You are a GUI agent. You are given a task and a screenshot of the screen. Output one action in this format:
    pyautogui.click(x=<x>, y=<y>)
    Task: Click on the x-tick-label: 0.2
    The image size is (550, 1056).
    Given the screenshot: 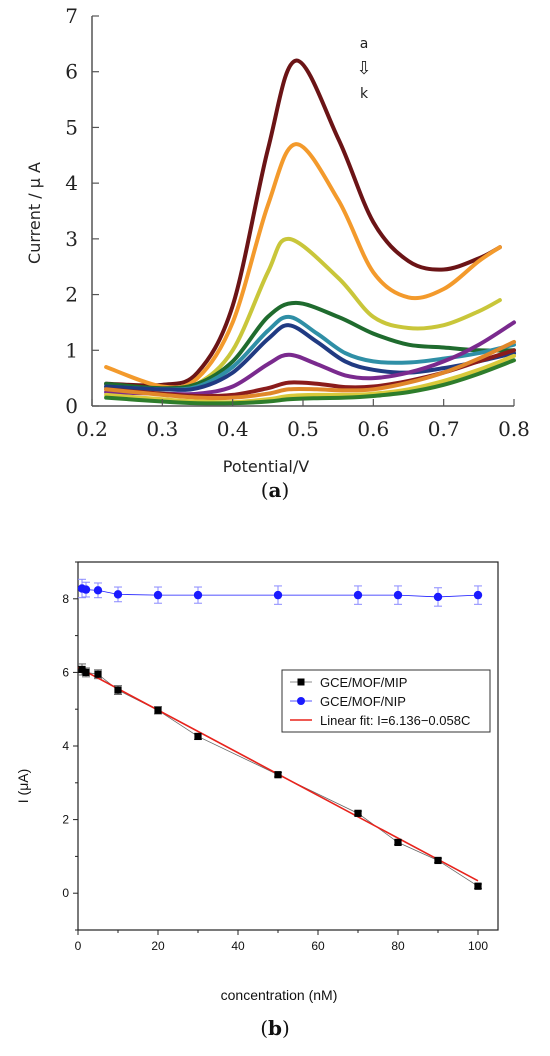 What is the action you would take?
    pyautogui.click(x=92, y=429)
    